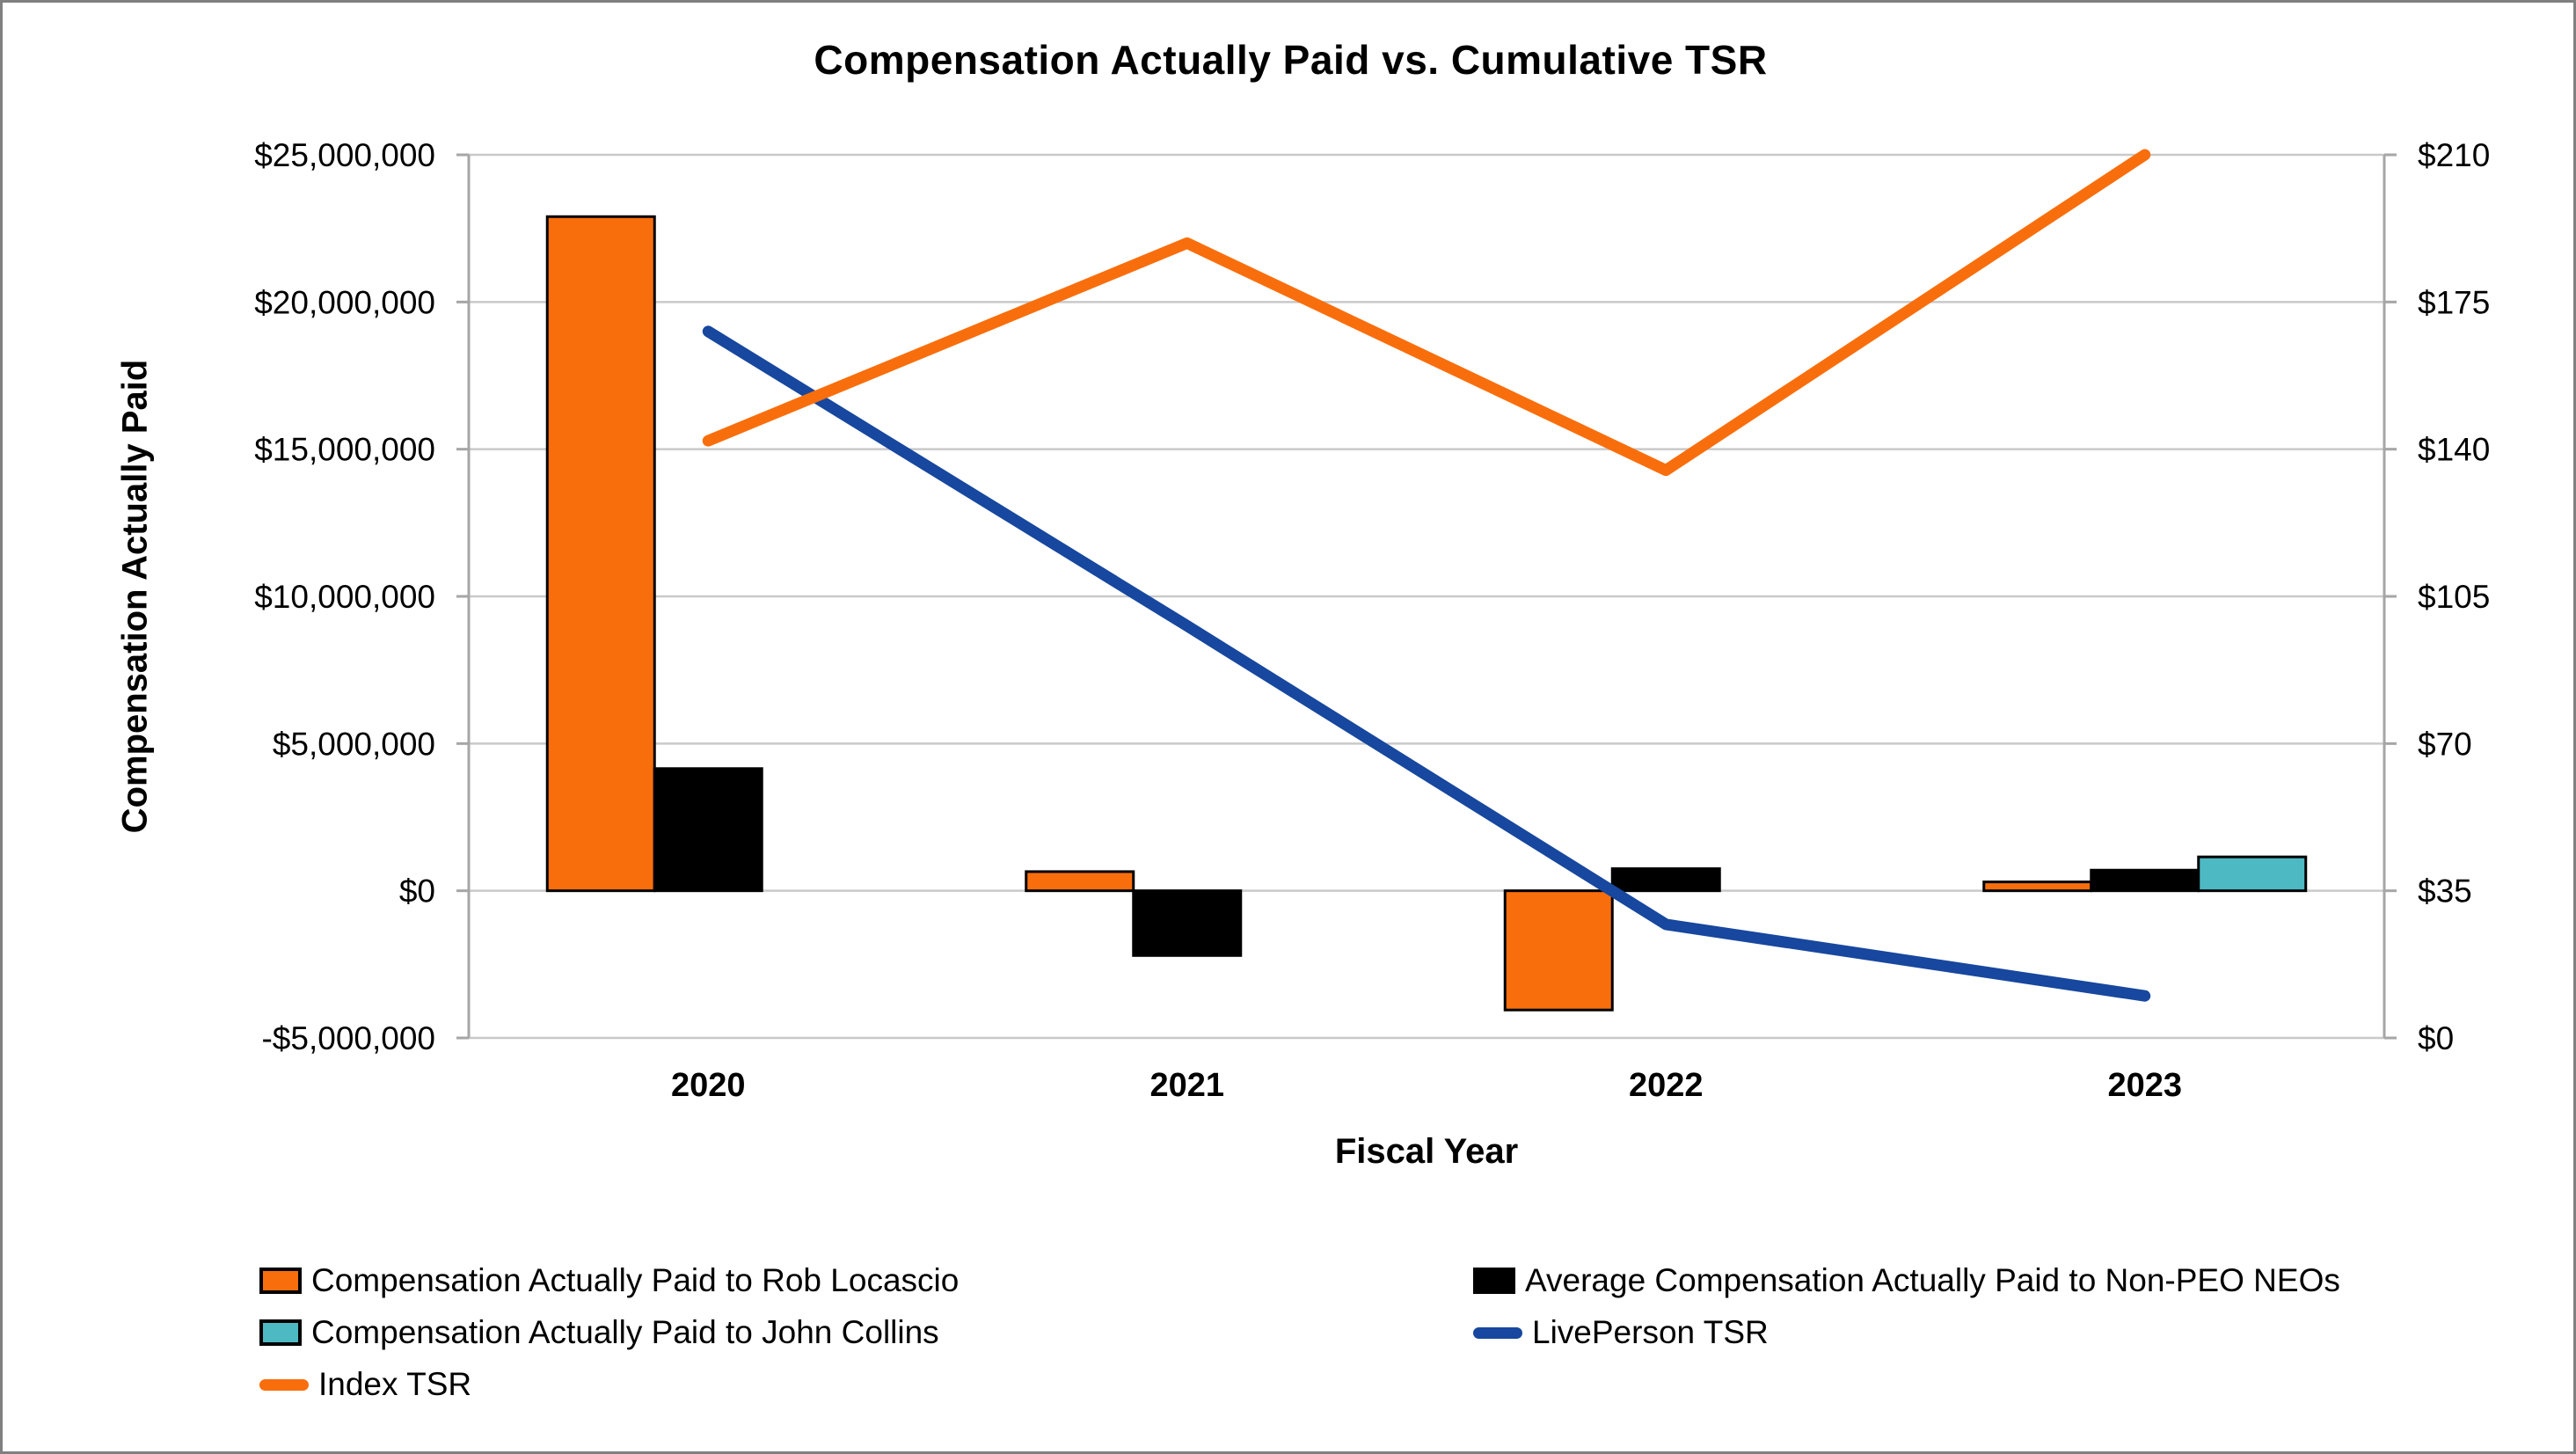 The image size is (2576, 1454). Describe the element at coordinates (348, 1038) in the screenshot. I see `left-axis-tick-label: -$5,000,000` at that location.